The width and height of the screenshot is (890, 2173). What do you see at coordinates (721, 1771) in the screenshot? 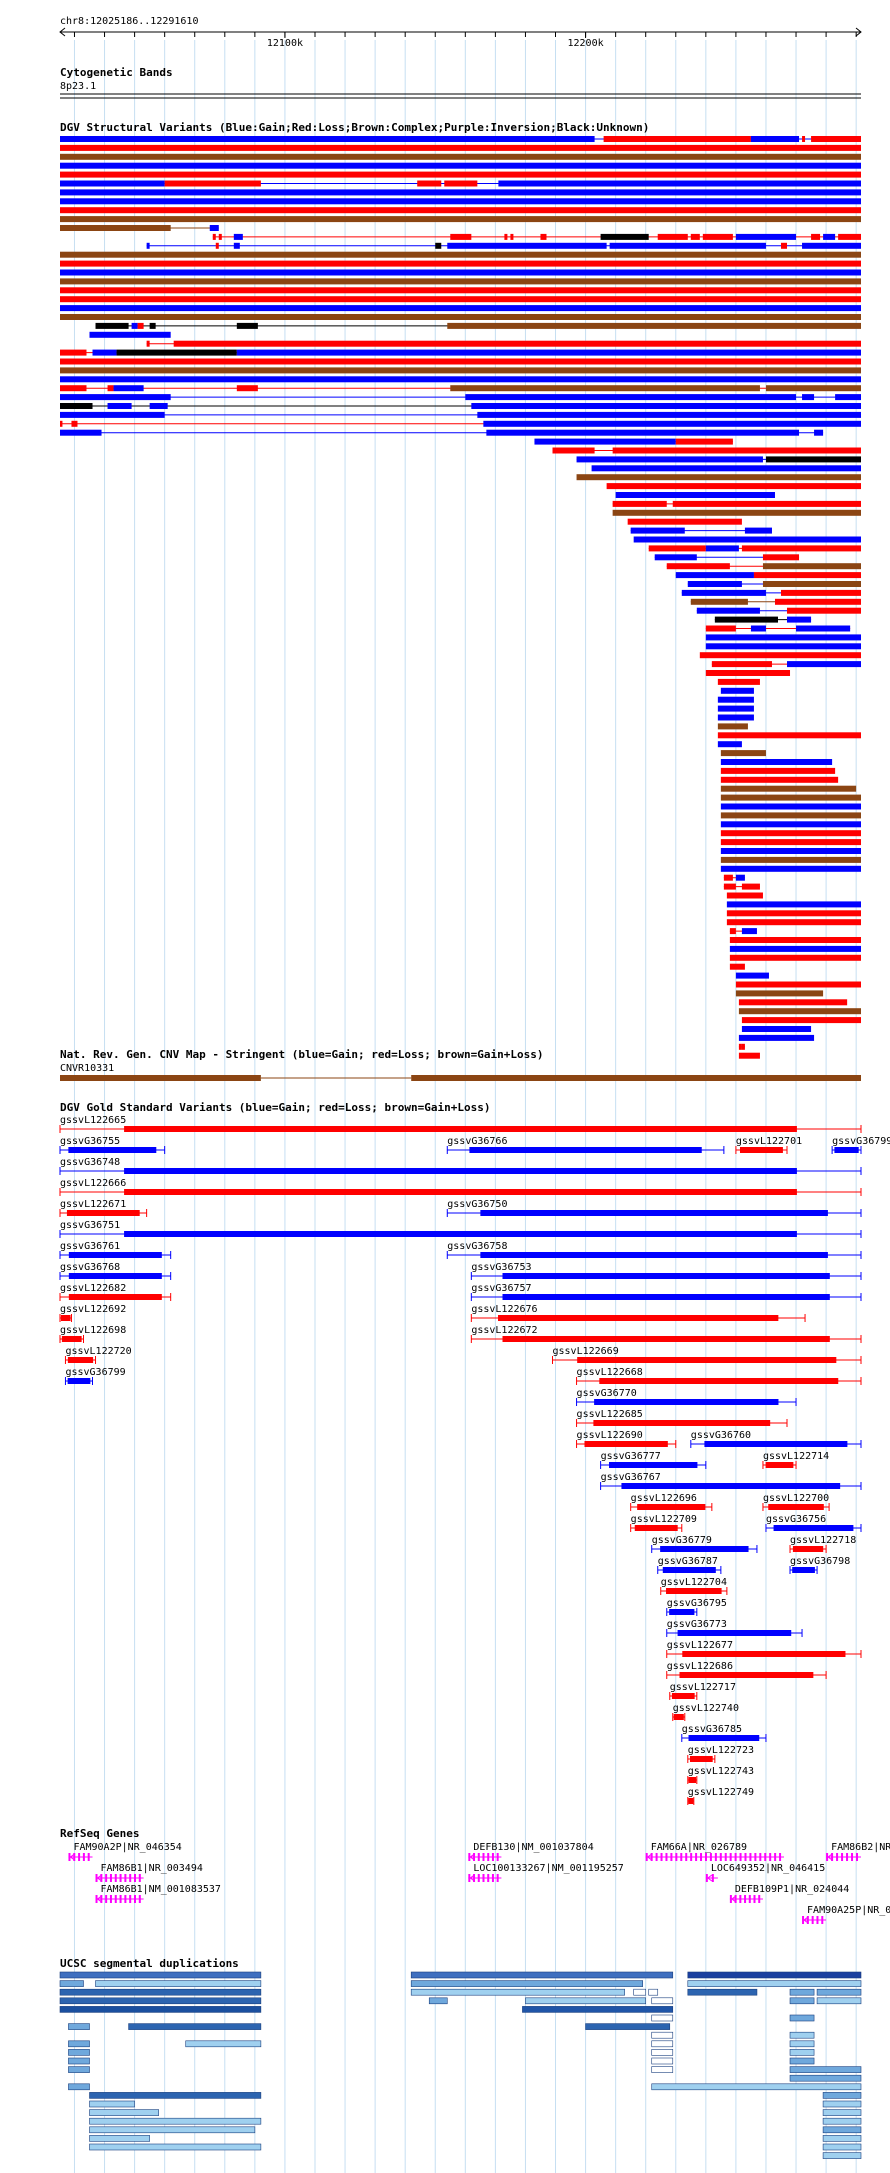
I see `gold-variant-label: gssvL122743` at bounding box center [721, 1771].